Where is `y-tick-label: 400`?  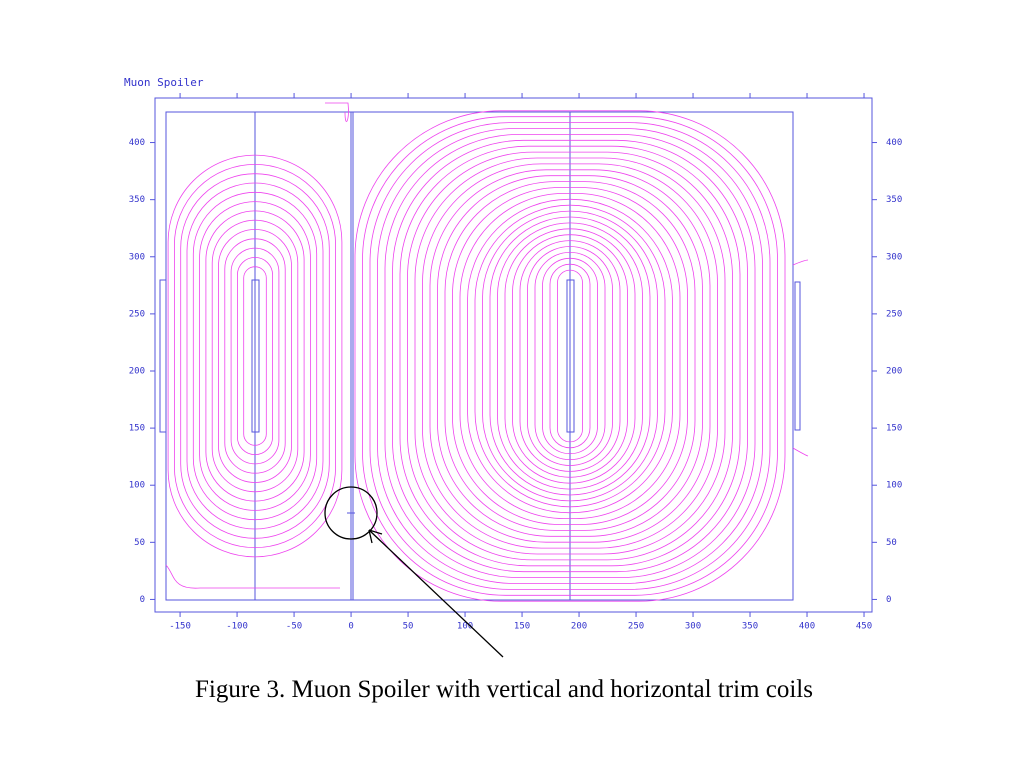
y-tick-label: 400 is located at coordinates (137, 143).